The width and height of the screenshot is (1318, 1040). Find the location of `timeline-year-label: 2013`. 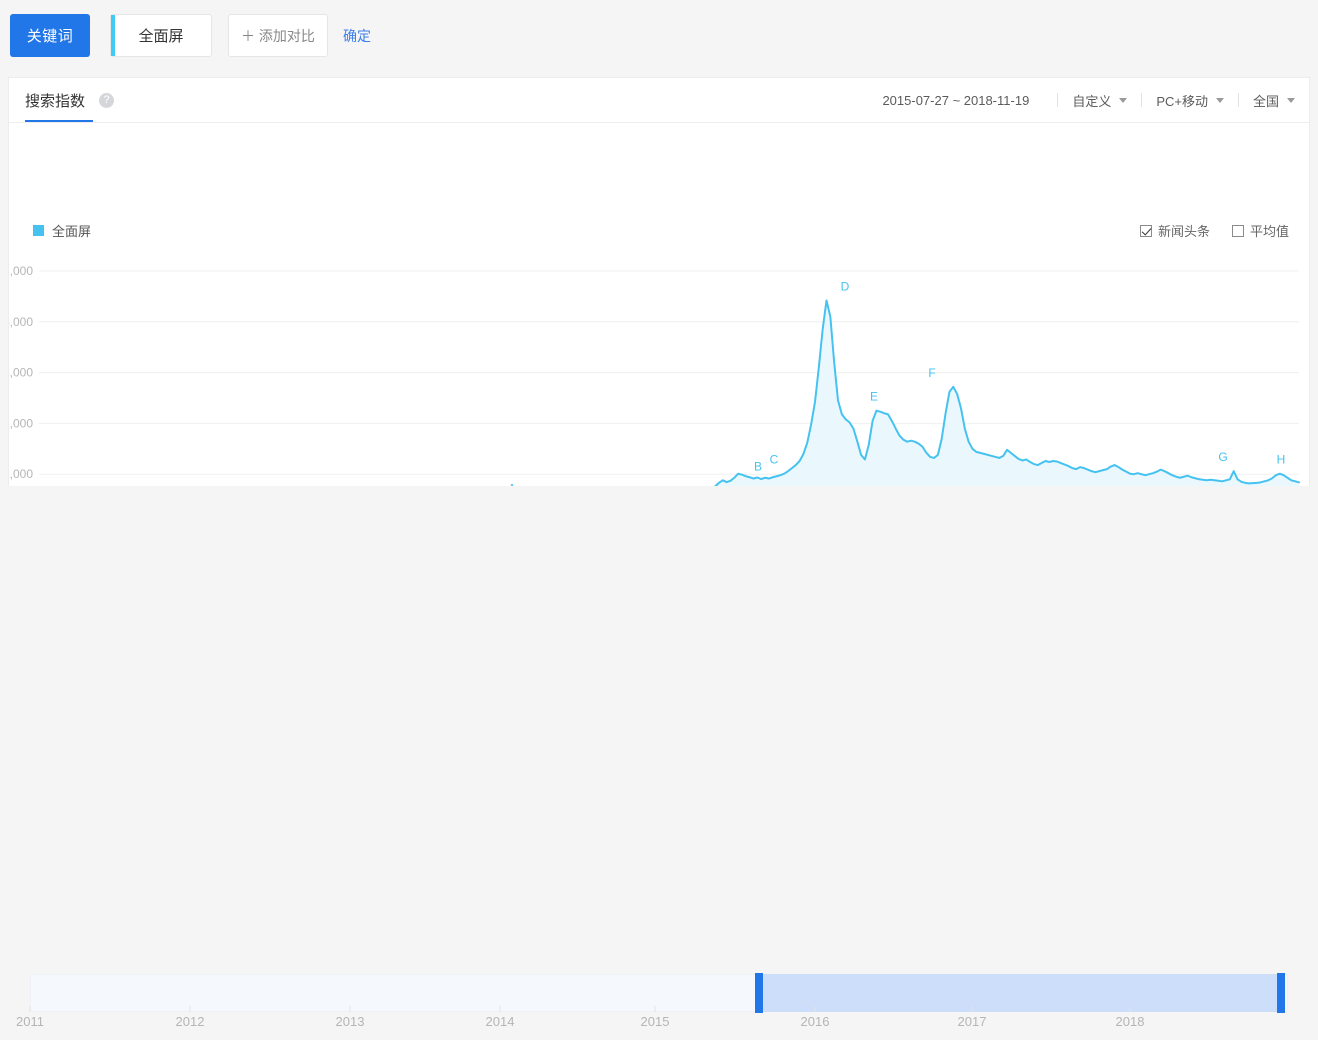

timeline-year-label: 2013 is located at coordinates (350, 1021).